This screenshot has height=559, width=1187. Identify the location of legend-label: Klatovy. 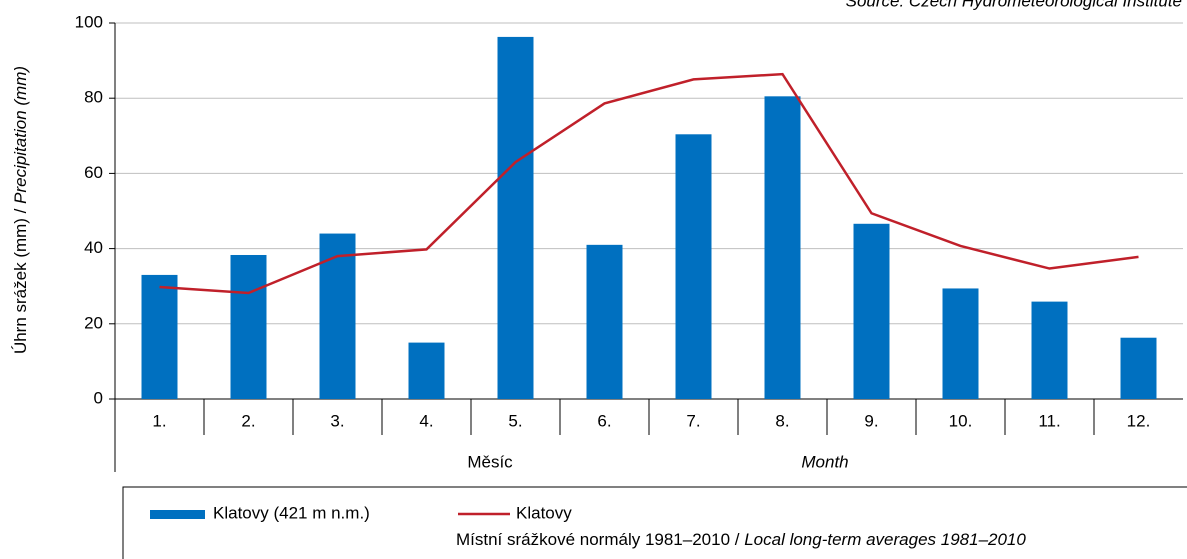
(544, 512).